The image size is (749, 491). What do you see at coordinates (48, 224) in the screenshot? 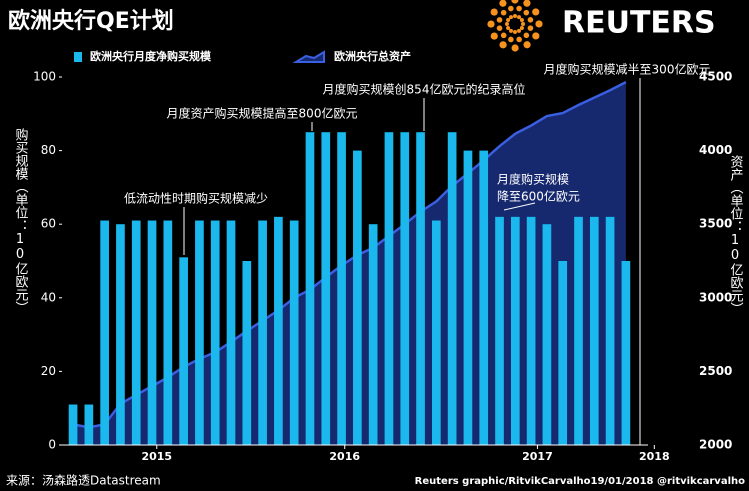
I see `y-tick-label: 60` at bounding box center [48, 224].